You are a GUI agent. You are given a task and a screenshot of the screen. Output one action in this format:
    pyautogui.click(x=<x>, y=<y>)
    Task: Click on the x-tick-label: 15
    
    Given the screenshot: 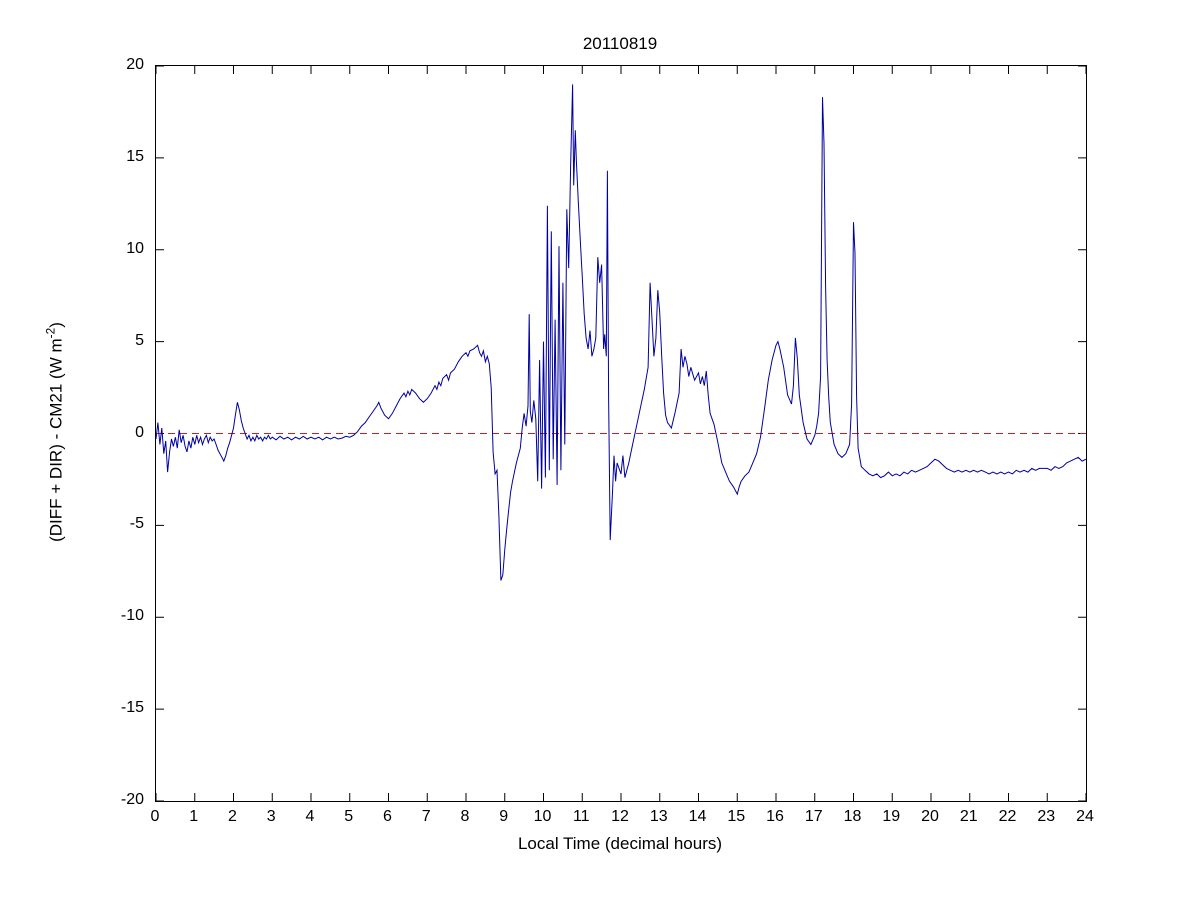 What is the action you would take?
    pyautogui.click(x=736, y=816)
    